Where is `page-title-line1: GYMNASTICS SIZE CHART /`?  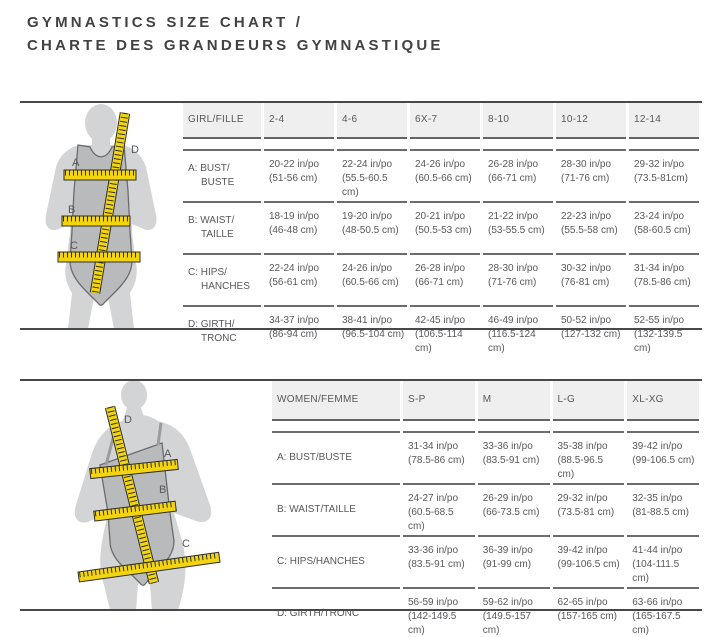
page-title-line1: GYMNASTICS SIZE CHART / is located at coordinates (165, 22).